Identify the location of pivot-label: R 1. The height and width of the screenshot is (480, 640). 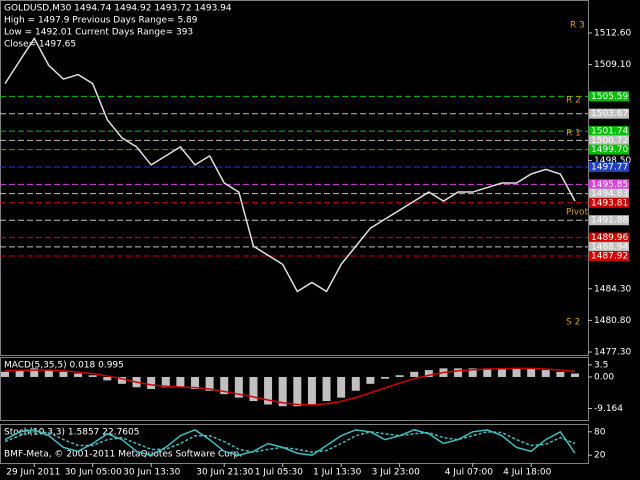
(573, 134).